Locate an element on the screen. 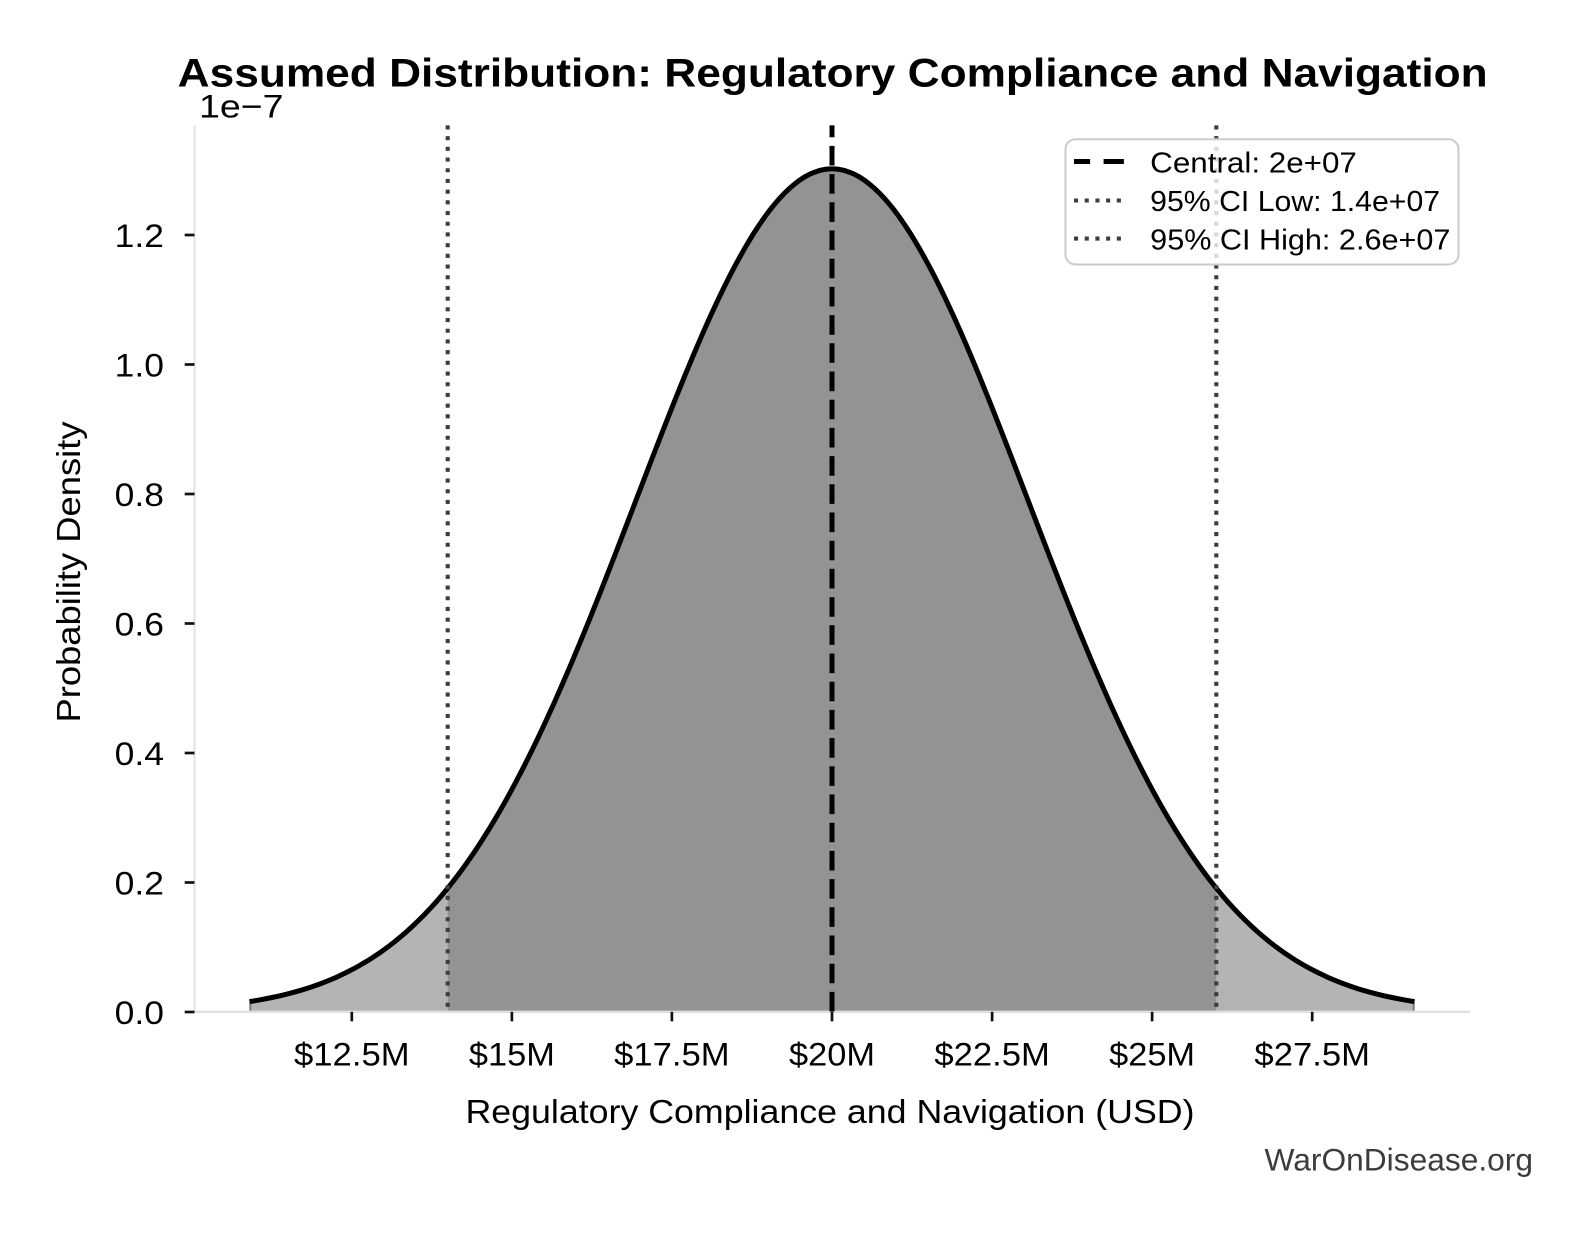 The width and height of the screenshot is (1594, 1234). svg-text: 1.2 is located at coordinates (139, 236).